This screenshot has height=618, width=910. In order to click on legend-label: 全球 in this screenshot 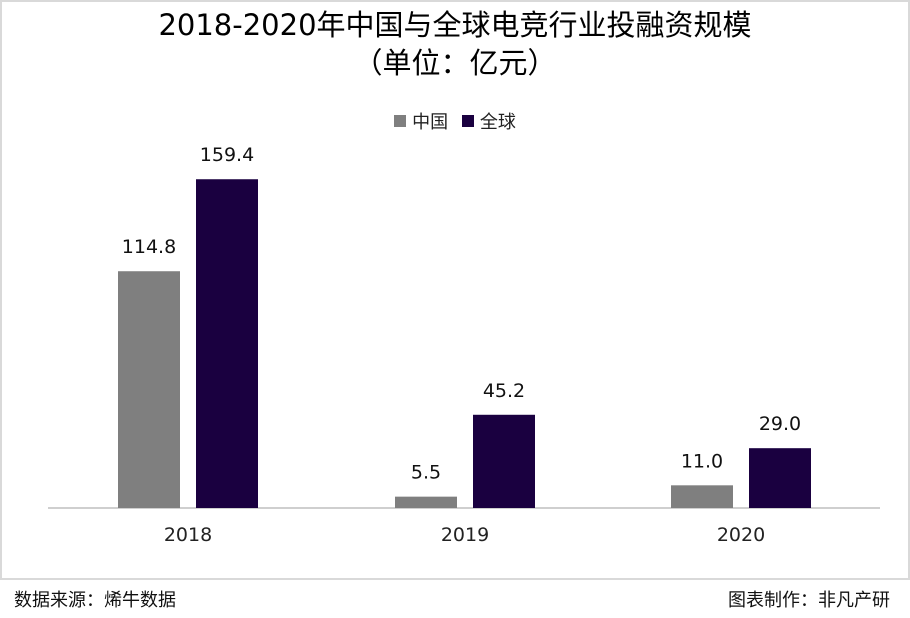, I will do `click(497, 122)`.